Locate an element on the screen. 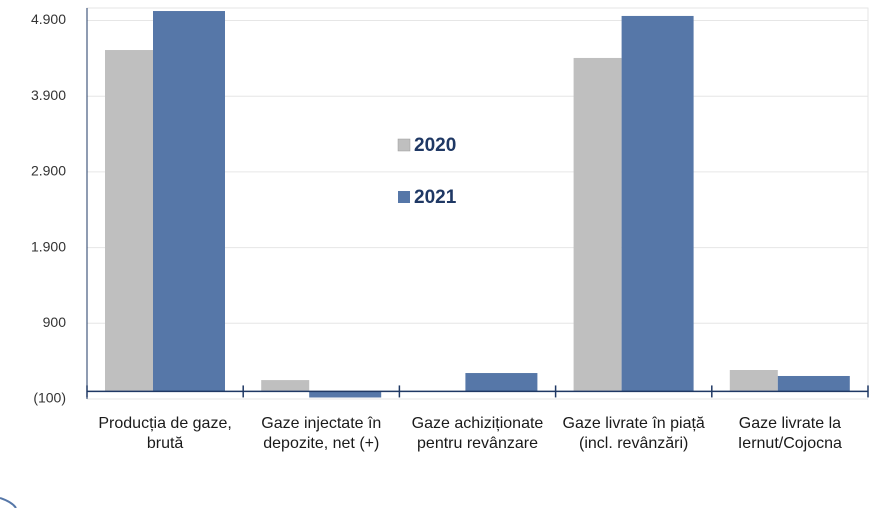 This screenshot has height=508, width=880. y-tick-label: (100) is located at coordinates (49, 398).